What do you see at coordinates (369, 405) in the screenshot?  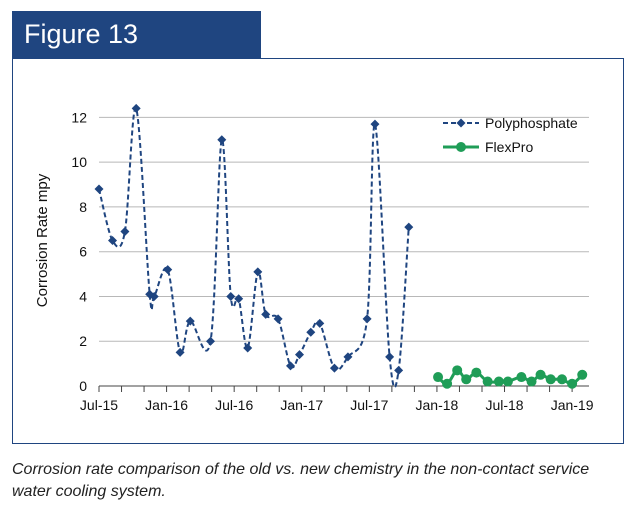 I see `x-tick-label: Jul-17` at bounding box center [369, 405].